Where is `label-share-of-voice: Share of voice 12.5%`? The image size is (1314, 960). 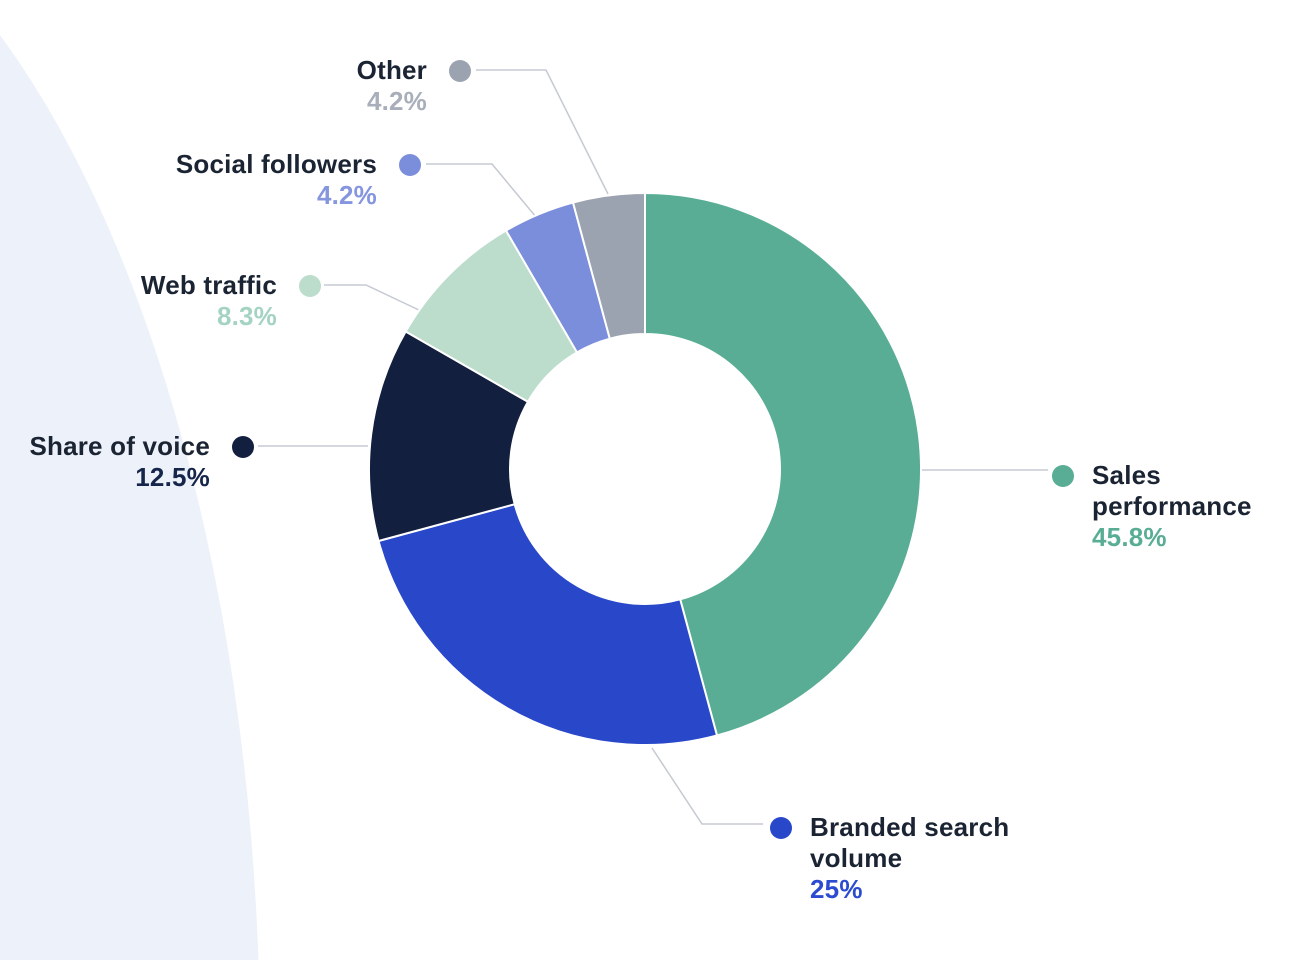 label-share-of-voice: Share of voice 12.5% is located at coordinates (141, 462).